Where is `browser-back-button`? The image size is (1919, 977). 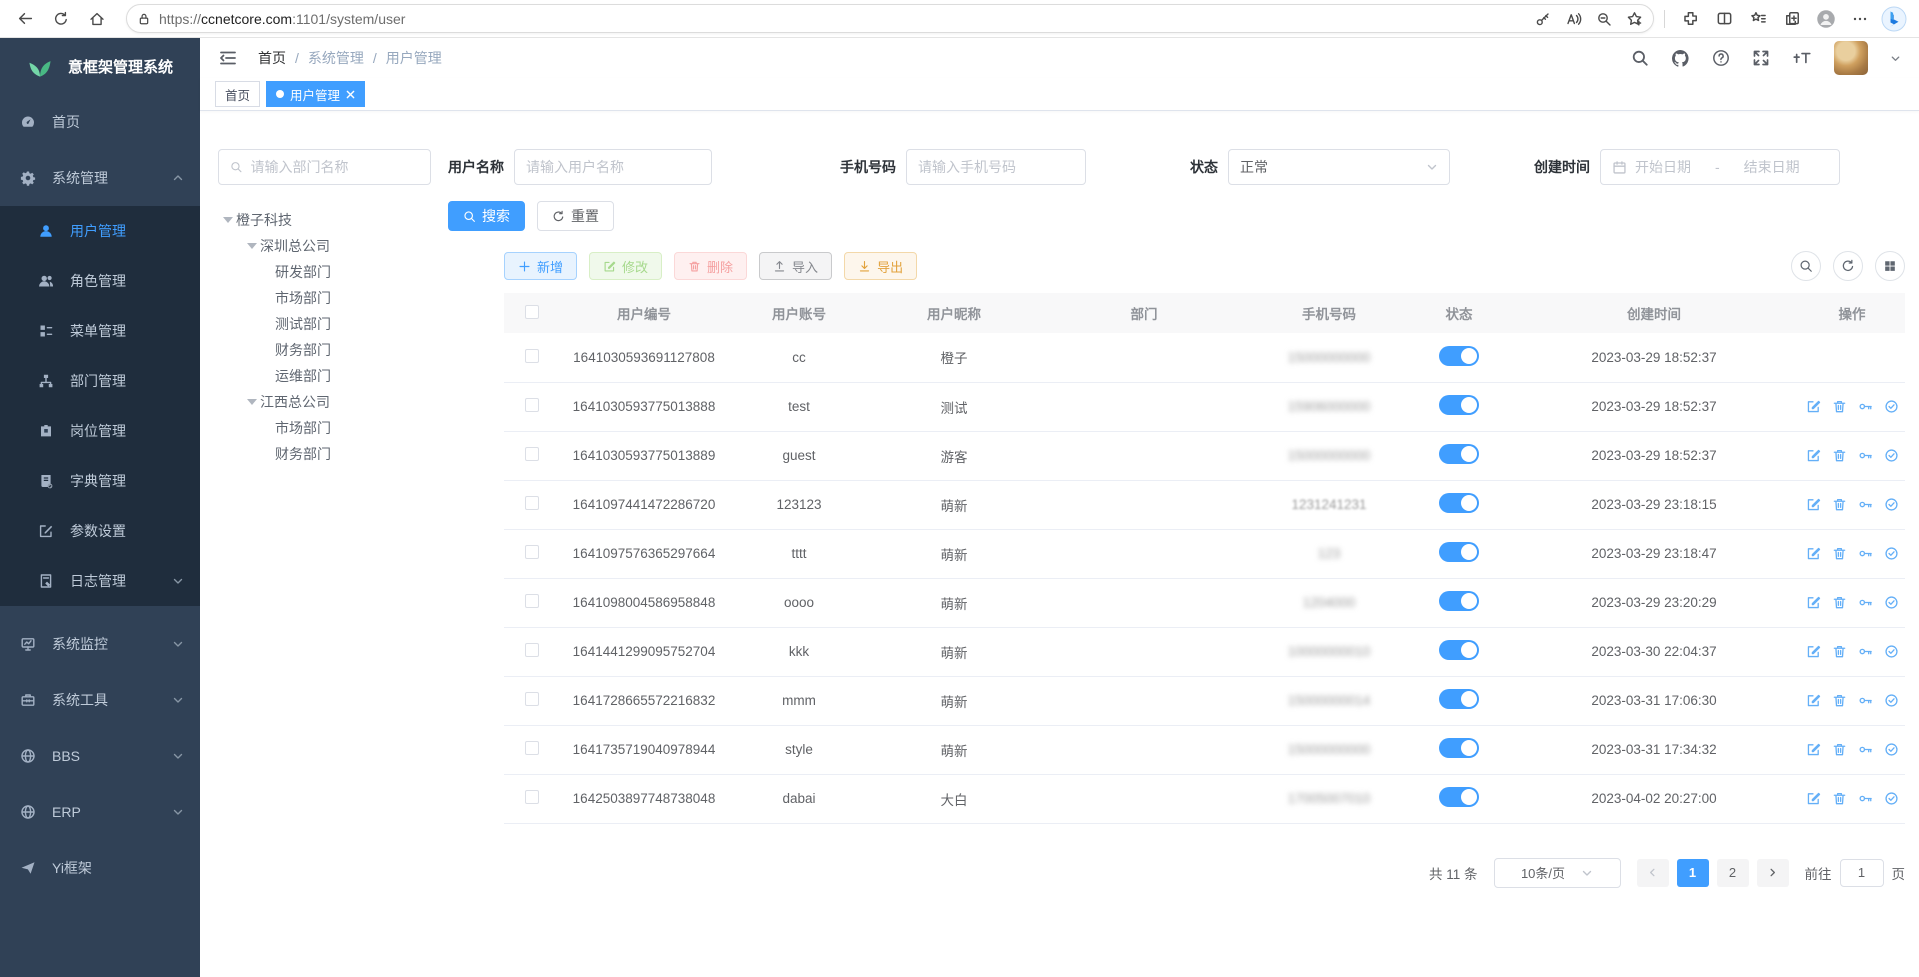
browser-back-button is located at coordinates (25, 19).